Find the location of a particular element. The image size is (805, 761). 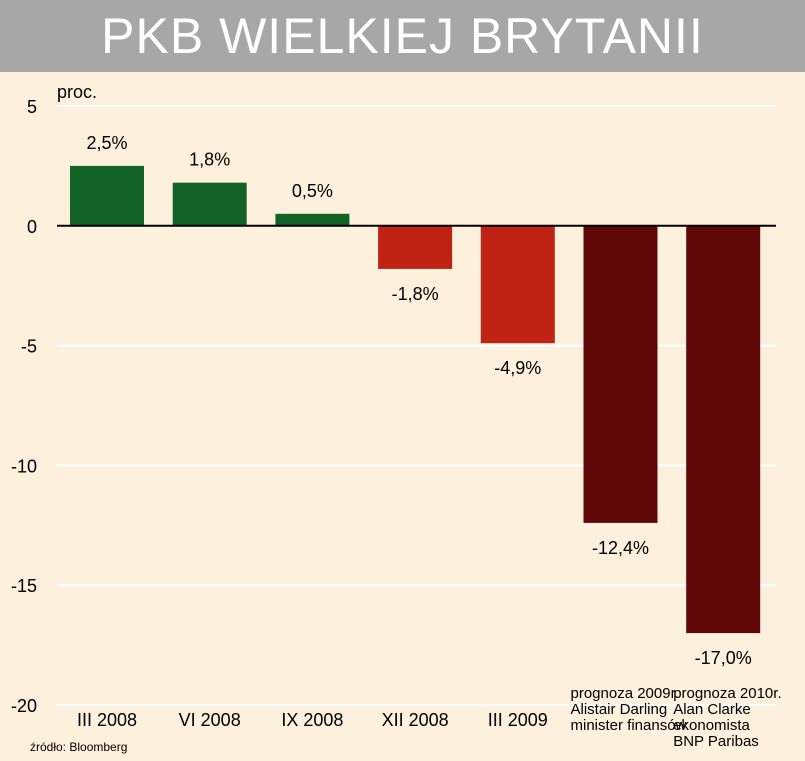

x-tick-label-line: Alan Clarke is located at coordinates (712, 709).